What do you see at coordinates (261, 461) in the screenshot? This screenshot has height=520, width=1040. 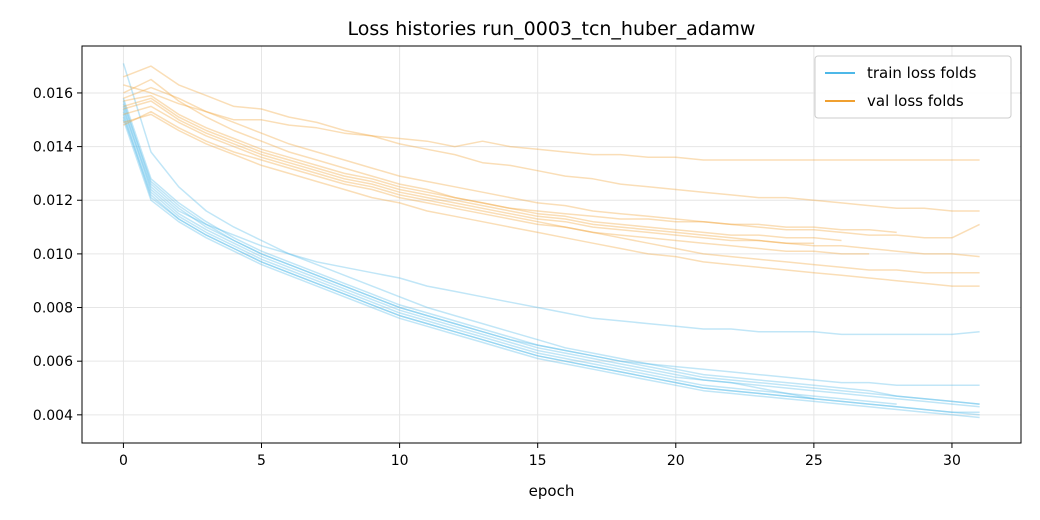 I see `x-tick-label: 5` at bounding box center [261, 461].